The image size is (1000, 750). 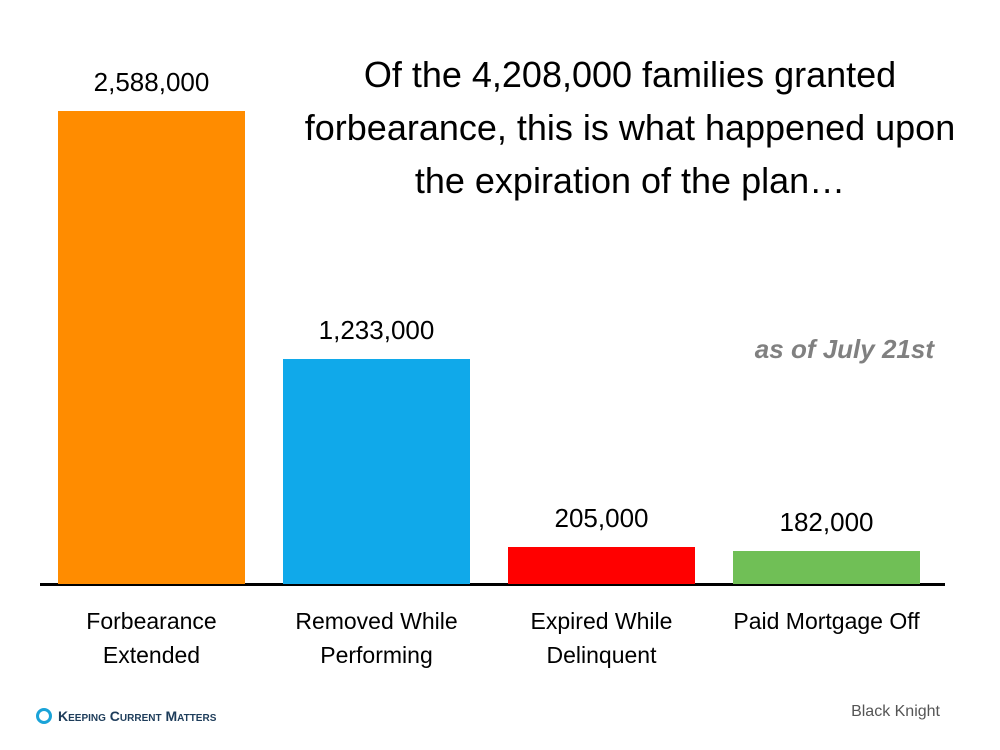 What do you see at coordinates (376, 638) in the screenshot?
I see `category-label: Removed While Performing` at bounding box center [376, 638].